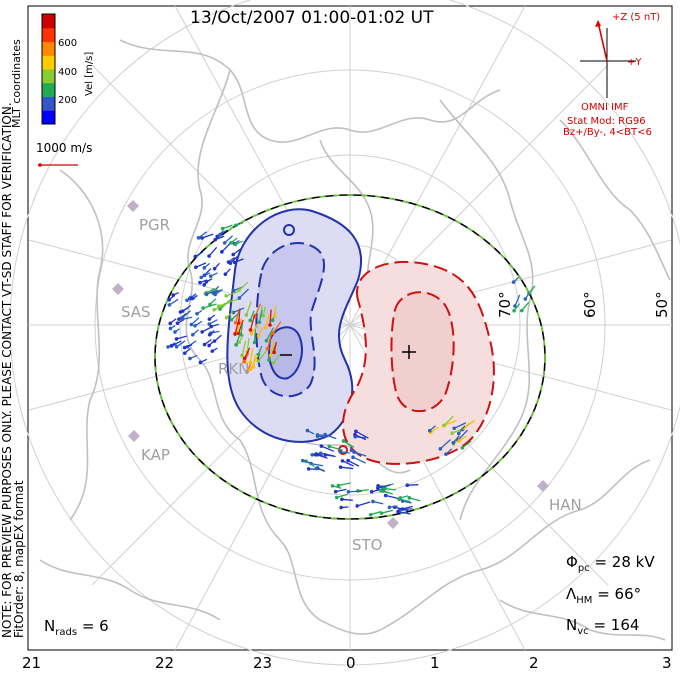  I want to click on station-sto: STO, so click(367, 545).